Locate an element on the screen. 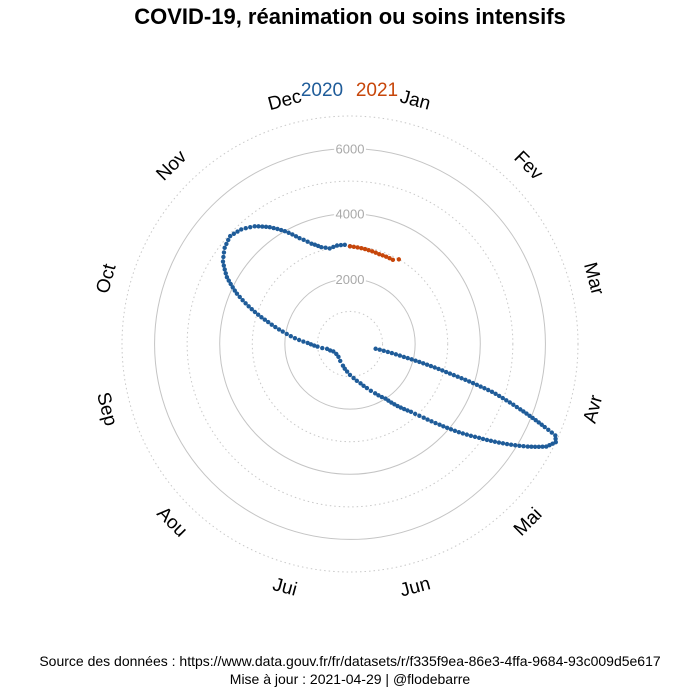  month-label-aou: Aou is located at coordinates (171, 522).